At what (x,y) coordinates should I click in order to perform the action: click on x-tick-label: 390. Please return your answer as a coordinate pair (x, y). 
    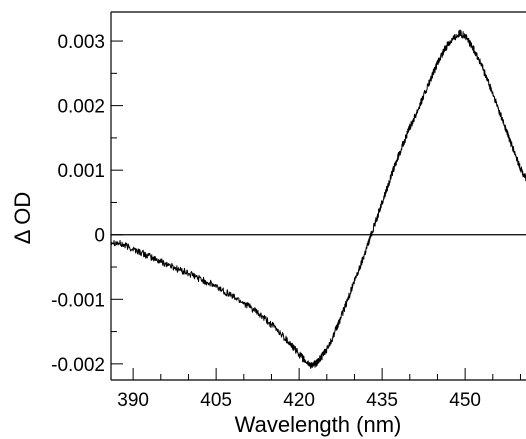
    Looking at the image, I should click on (133, 400).